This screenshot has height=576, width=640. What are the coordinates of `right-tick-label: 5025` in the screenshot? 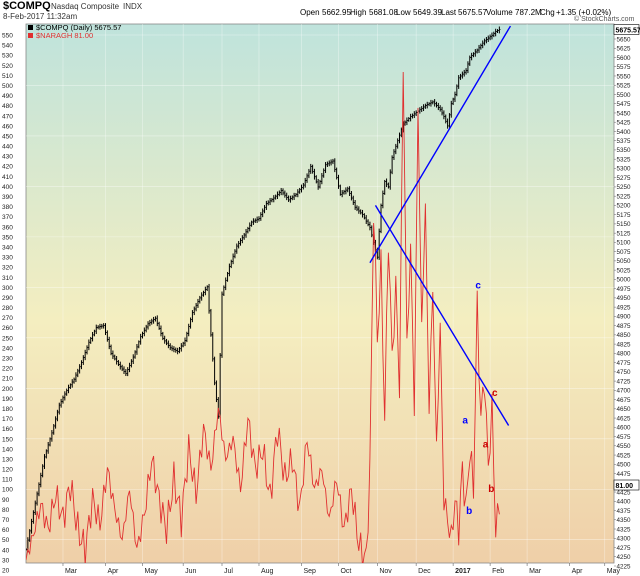 It's located at (624, 270).